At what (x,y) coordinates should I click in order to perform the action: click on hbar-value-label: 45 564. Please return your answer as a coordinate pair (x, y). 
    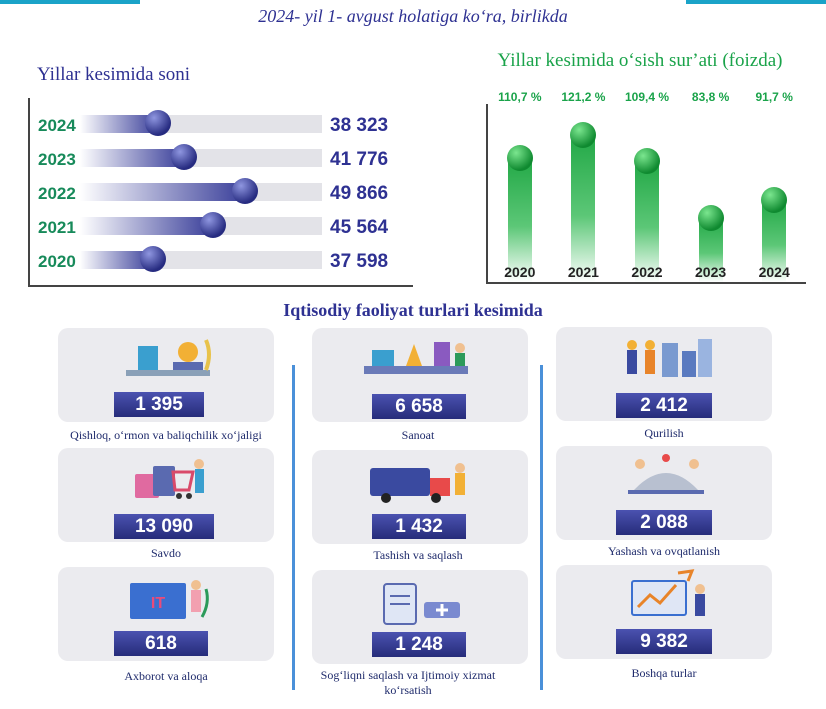
    Looking at the image, I should click on (359, 227).